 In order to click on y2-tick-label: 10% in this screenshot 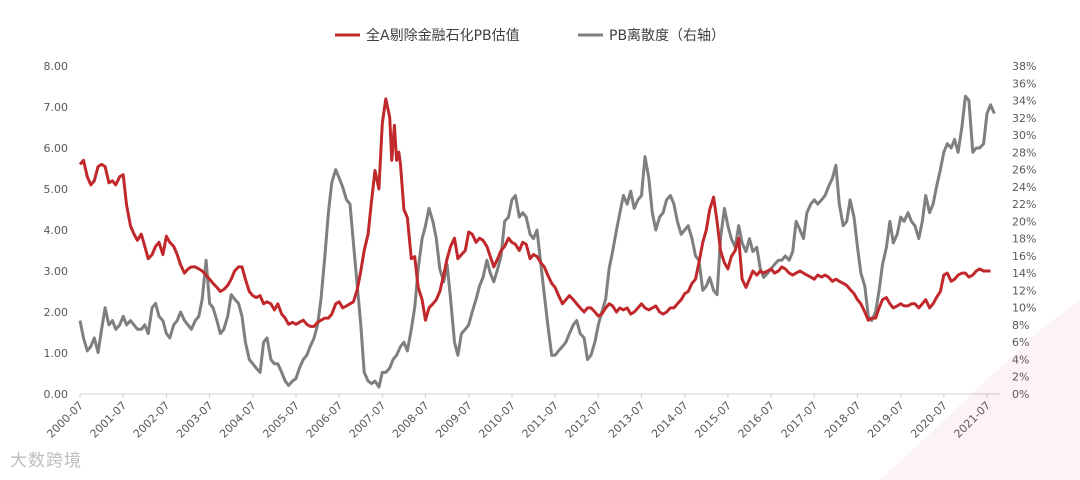, I will do `click(1024, 308)`.